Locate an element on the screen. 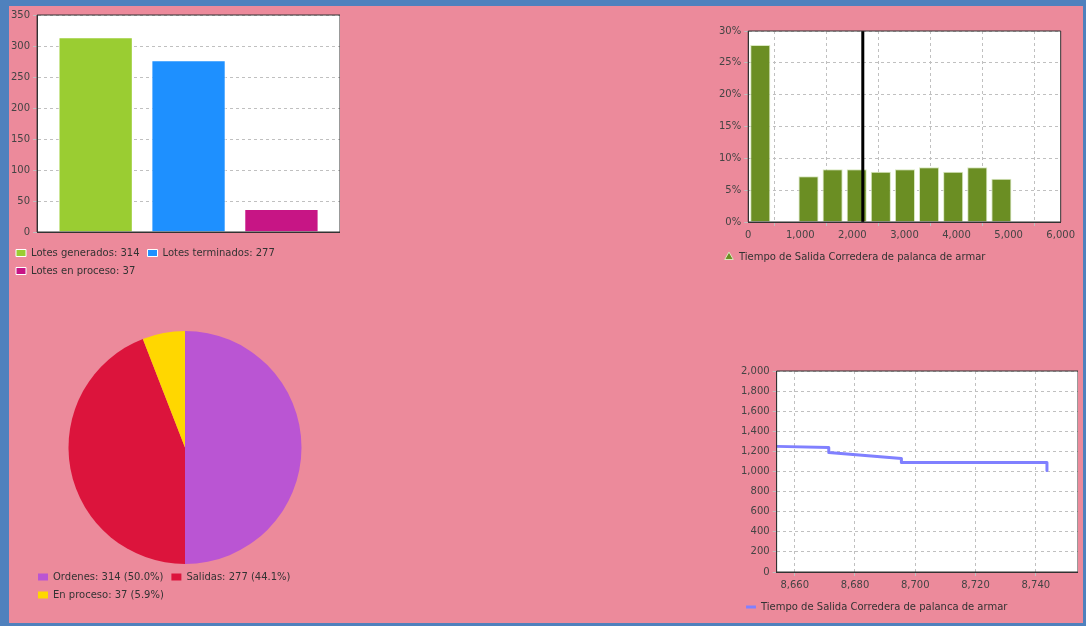  legend-label: Lotes terminados: 277 is located at coordinates (218, 252).